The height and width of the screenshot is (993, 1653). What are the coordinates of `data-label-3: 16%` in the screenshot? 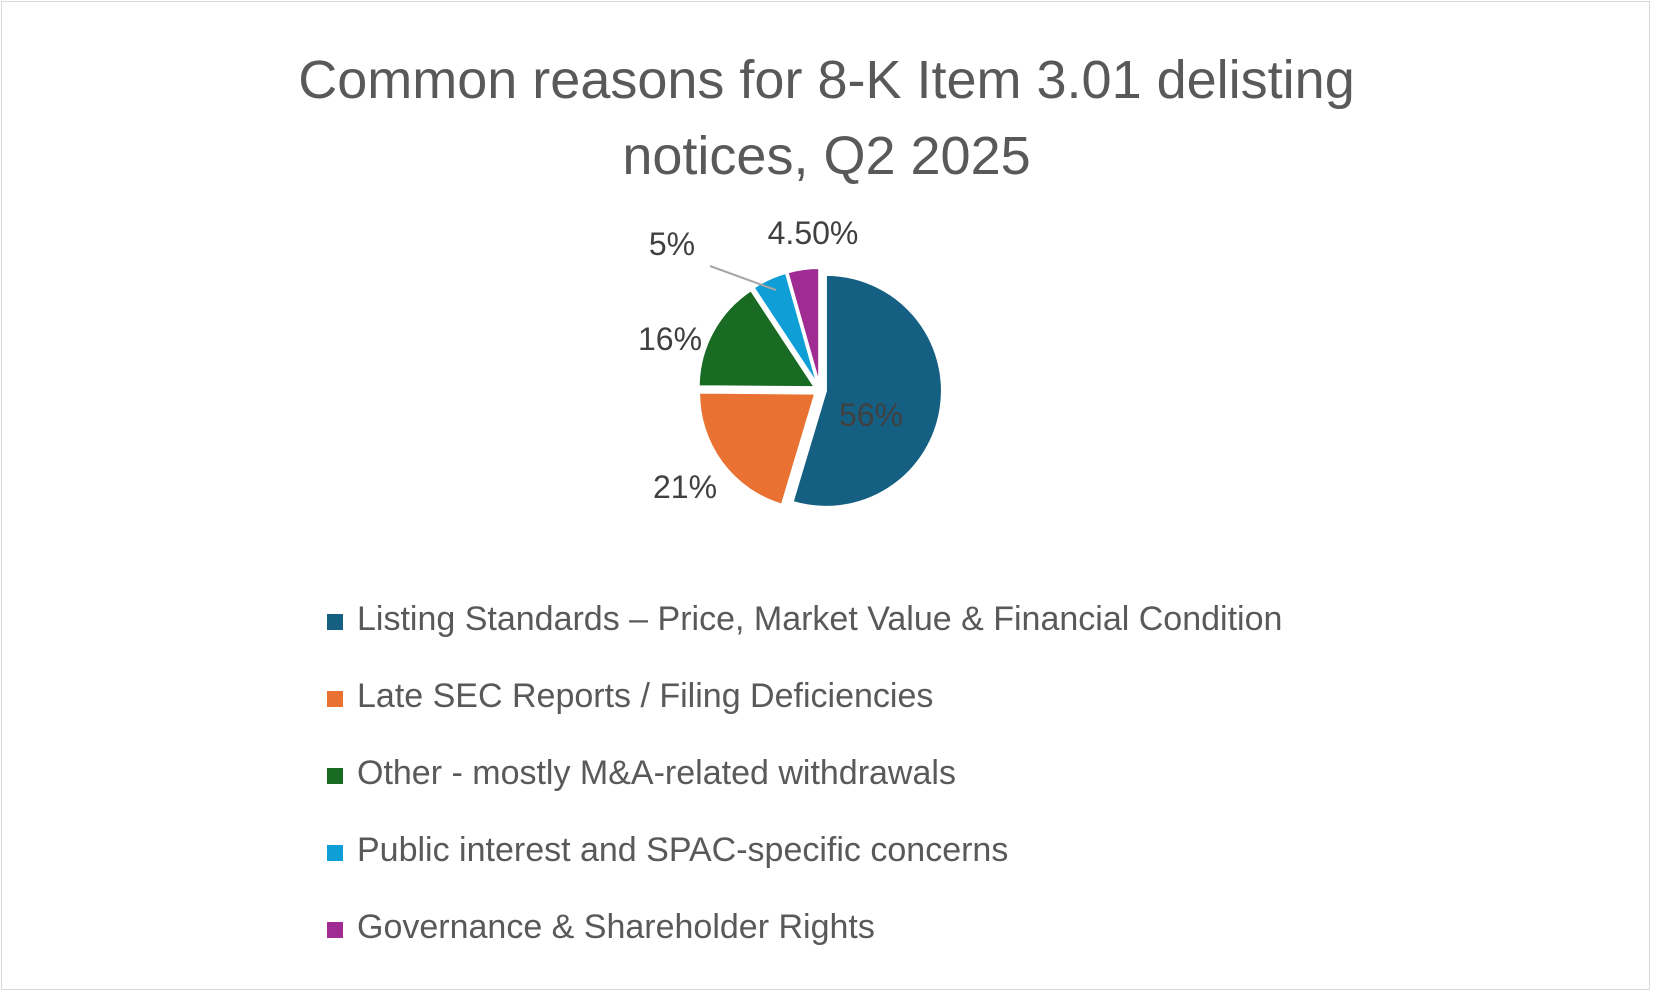 It's located at (670, 339).